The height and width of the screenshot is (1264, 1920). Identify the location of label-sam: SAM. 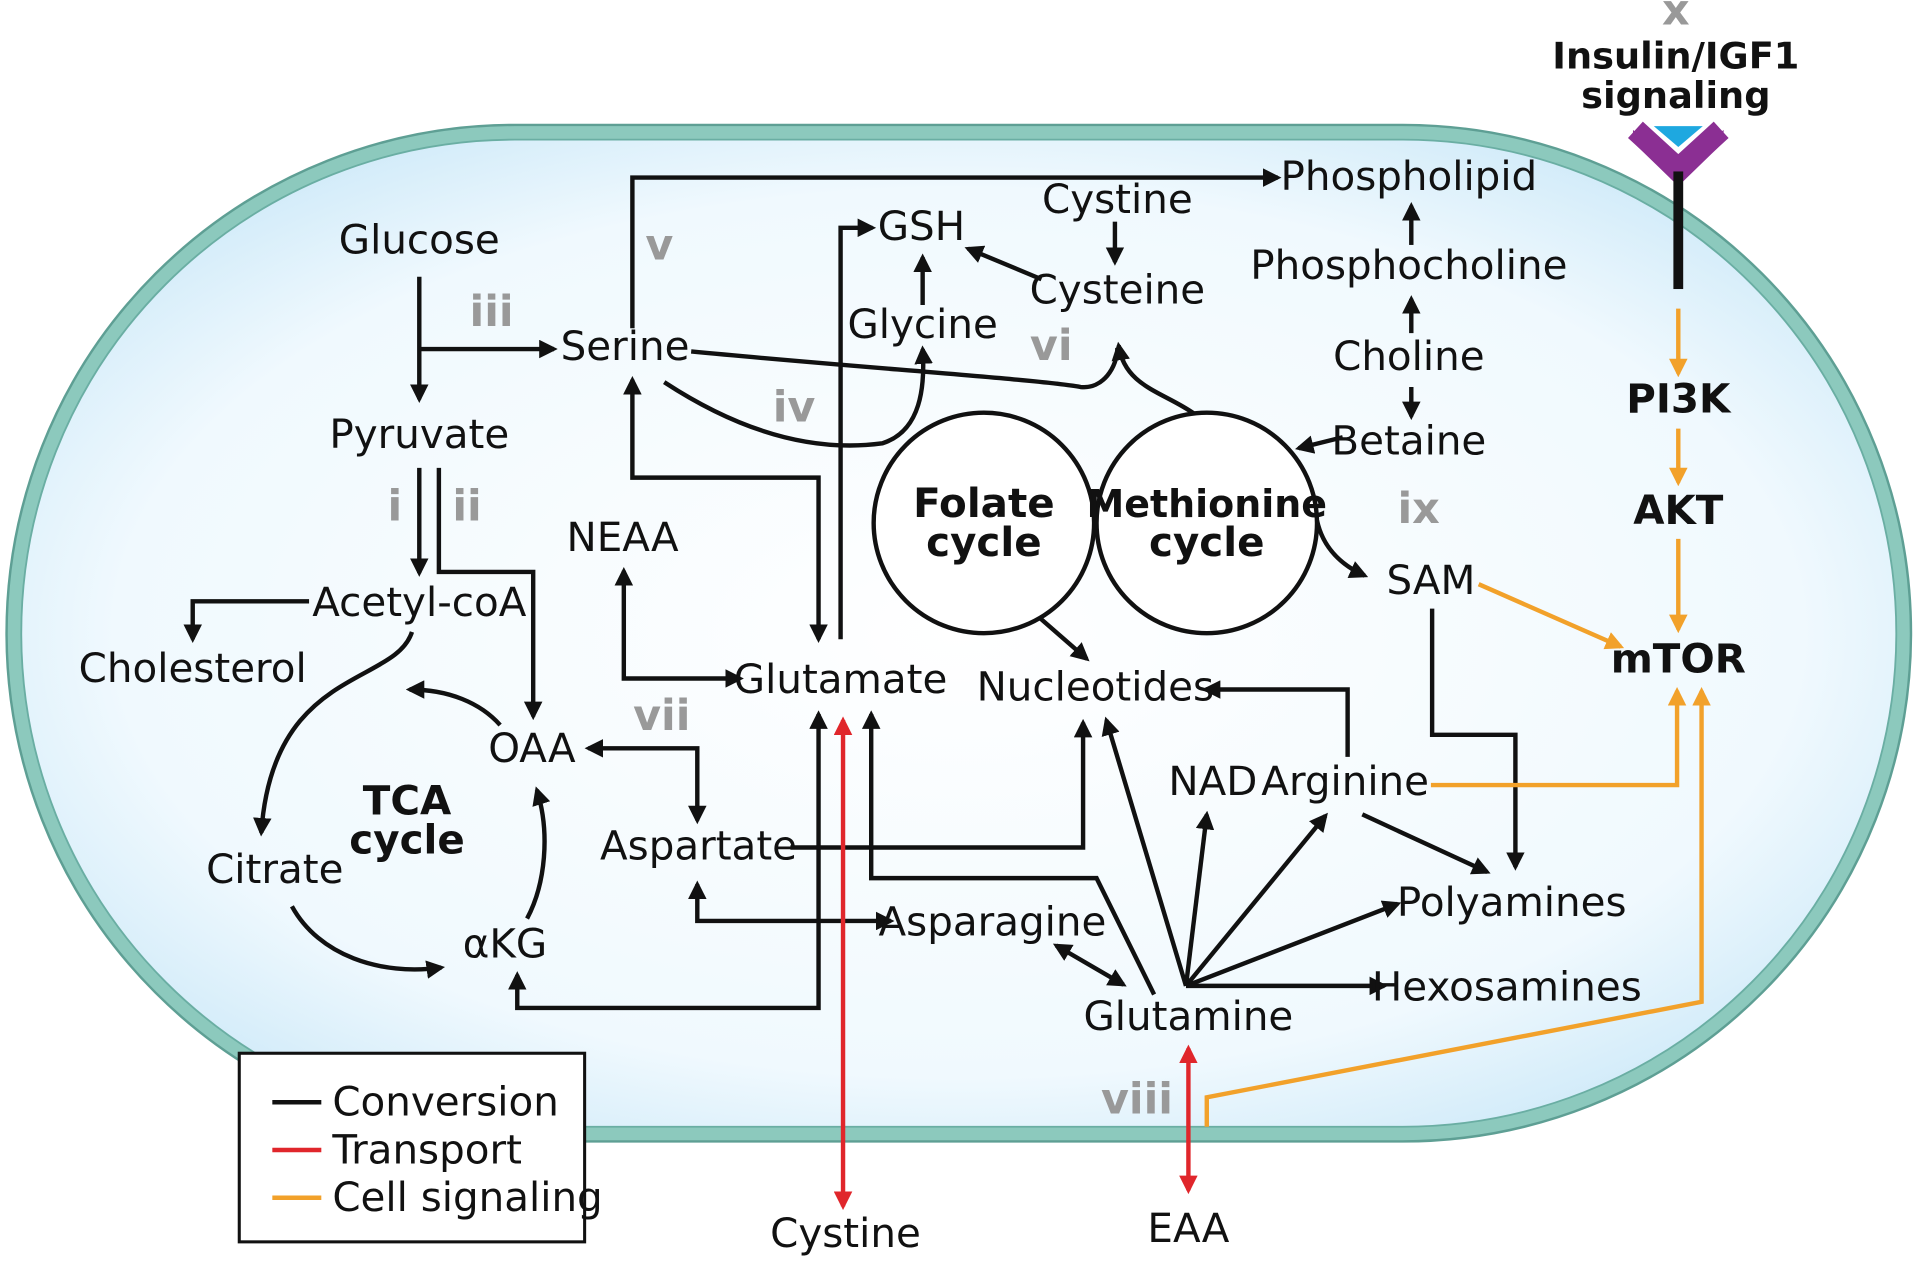
(1430, 580).